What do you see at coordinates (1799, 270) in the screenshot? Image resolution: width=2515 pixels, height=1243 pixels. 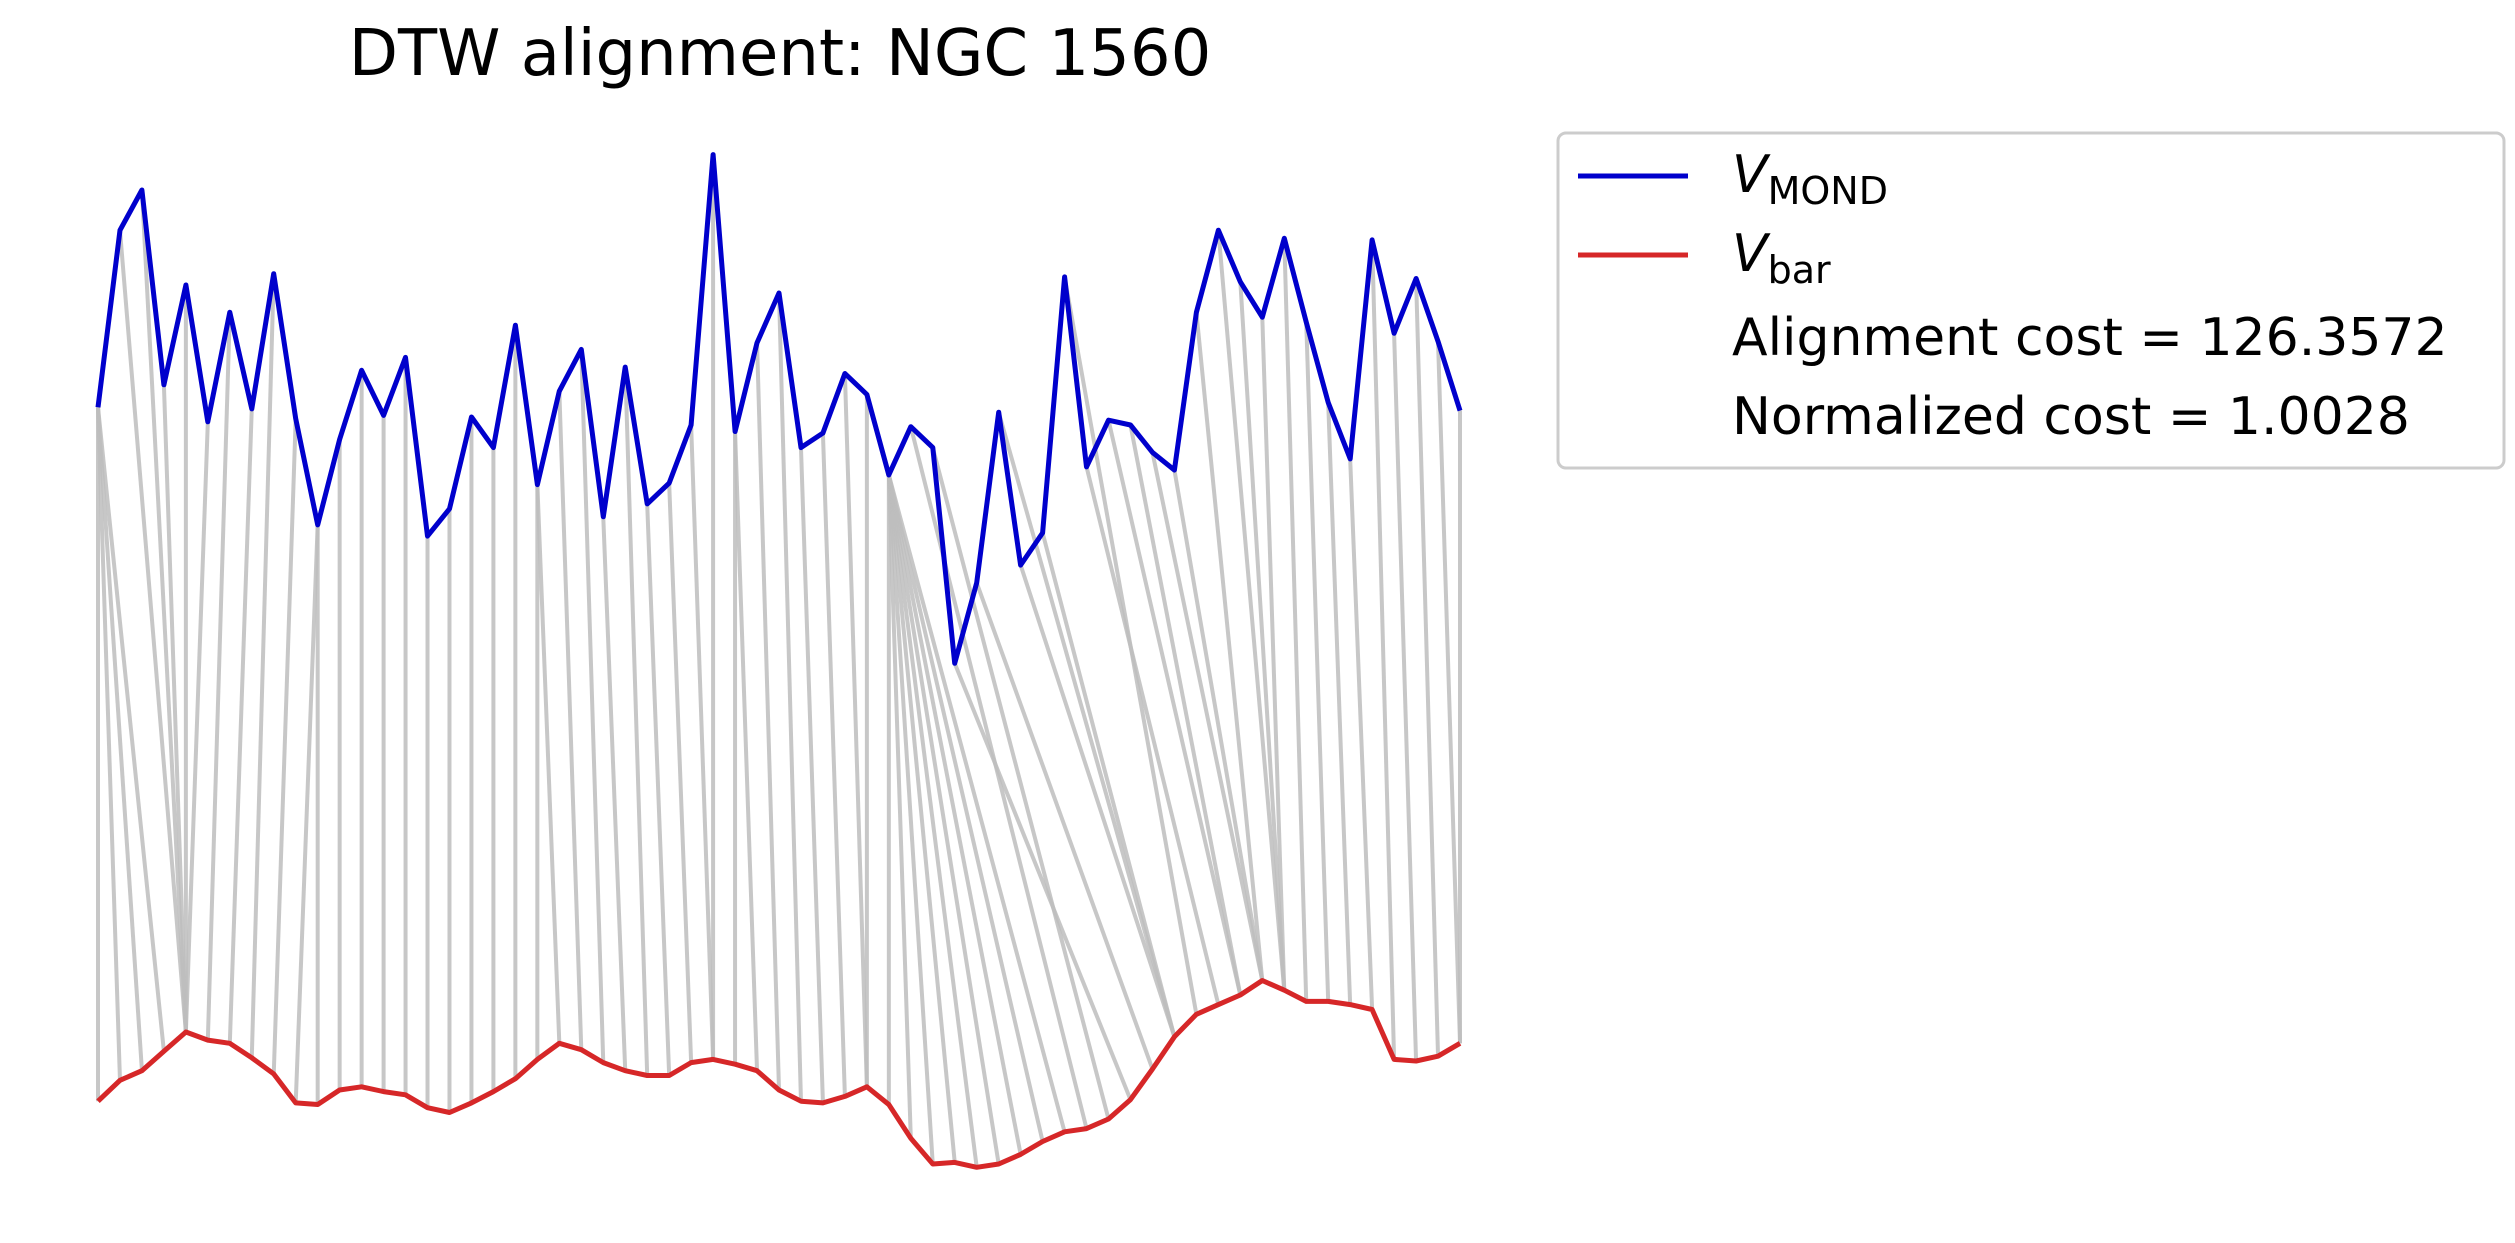 I see `legend-bar-sub: bar` at bounding box center [1799, 270].